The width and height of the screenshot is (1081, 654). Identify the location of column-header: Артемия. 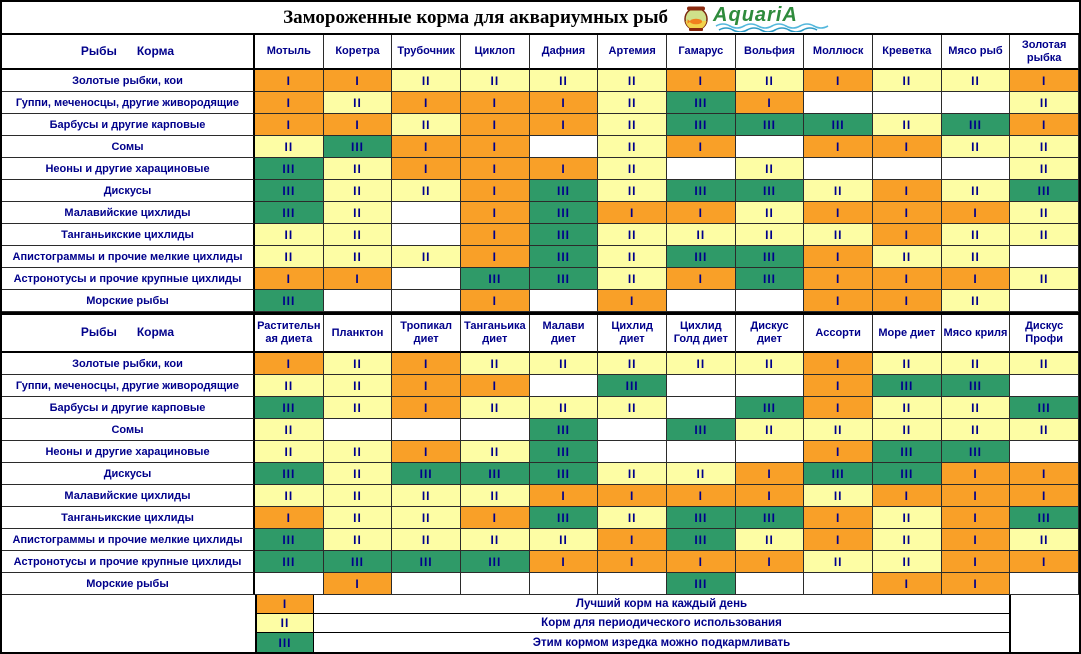
(632, 52).